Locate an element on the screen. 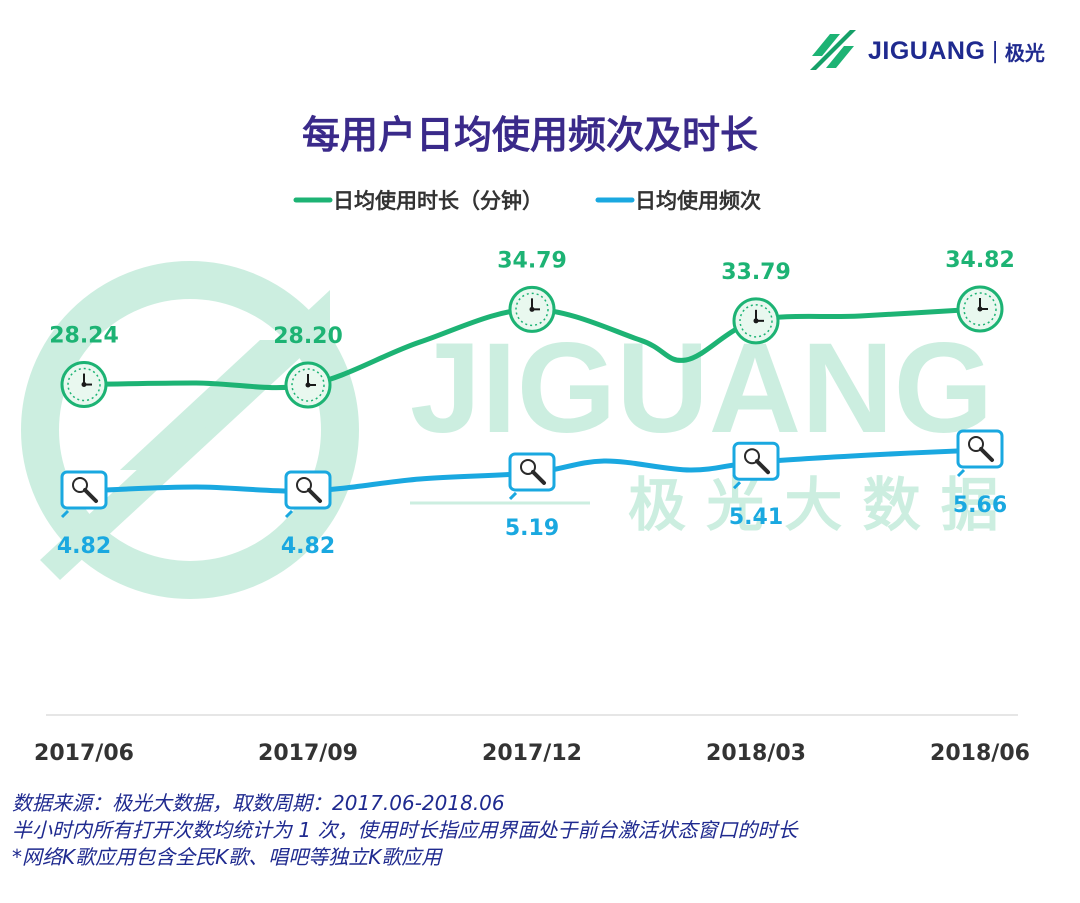 This screenshot has height=903, width=1080. x-tick-label: 2018/06 is located at coordinates (980, 753).